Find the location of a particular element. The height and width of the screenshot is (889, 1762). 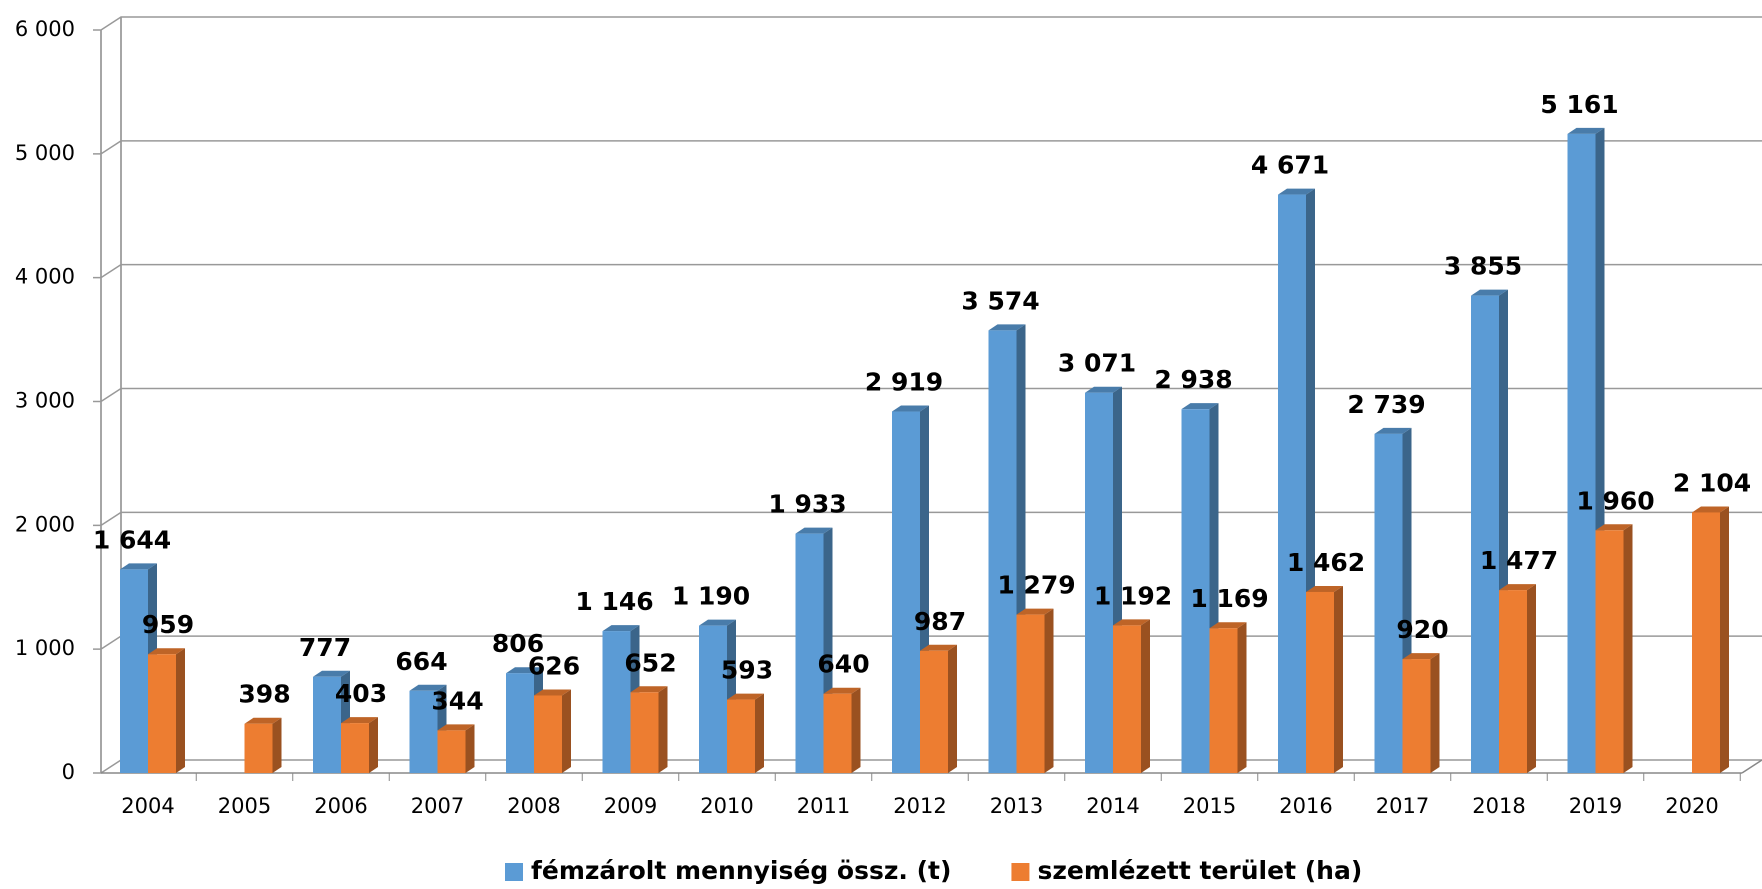

x-tick-label: 2004 is located at coordinates (147, 806).